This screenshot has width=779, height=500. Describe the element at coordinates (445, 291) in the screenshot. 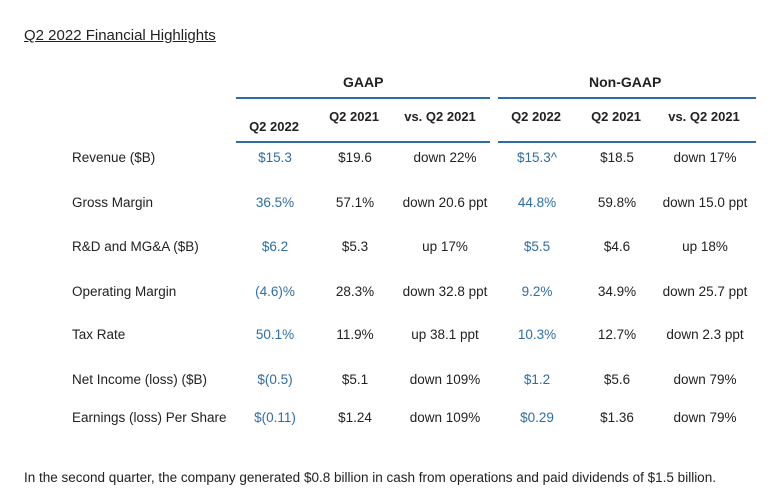

I see `table-cell: down 32.8 ppt` at that location.